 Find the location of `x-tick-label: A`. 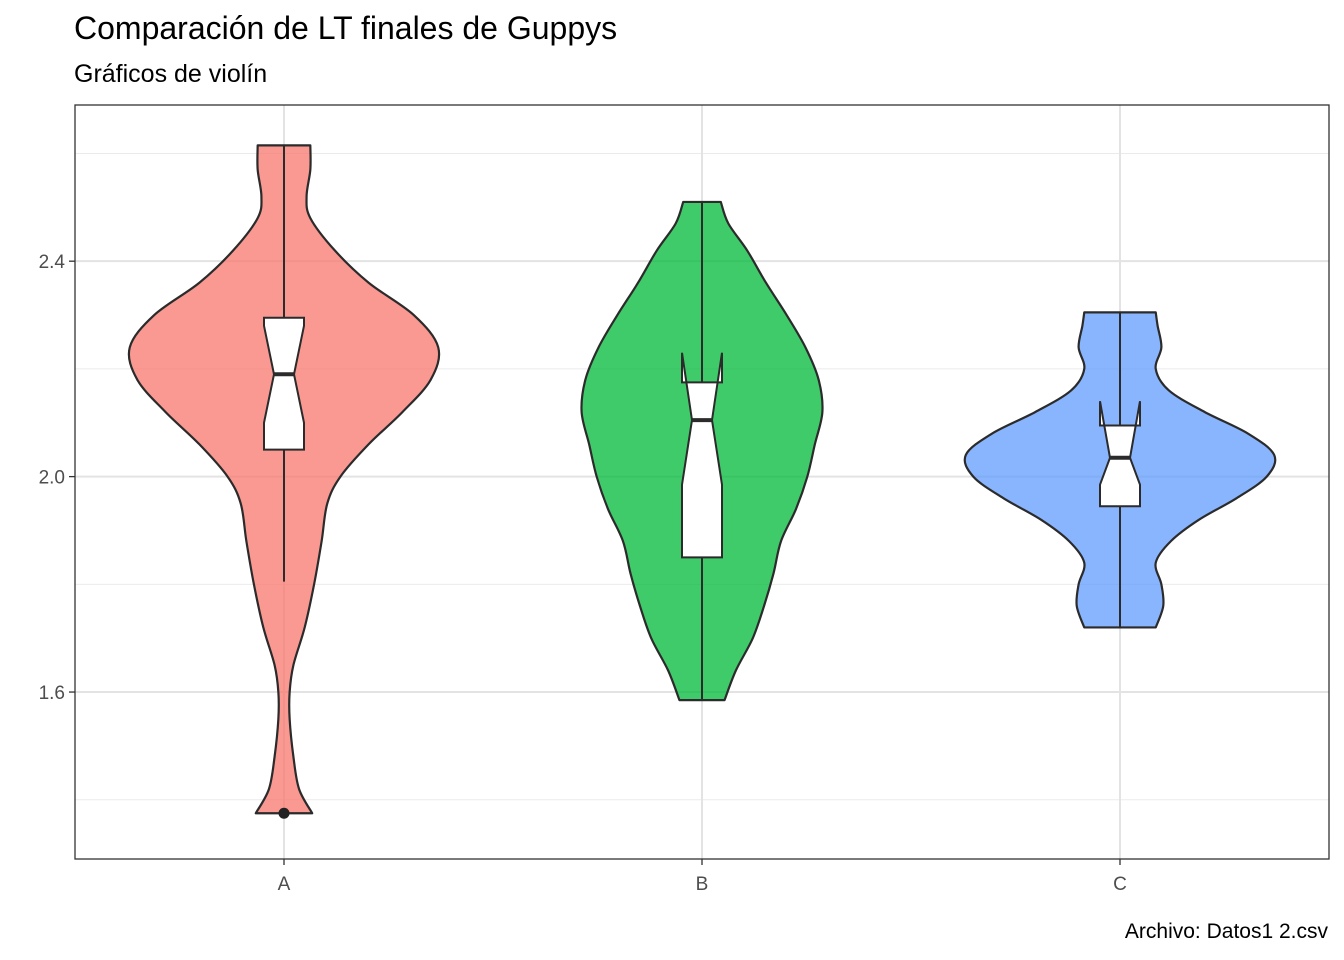

x-tick-label: A is located at coordinates (284, 884).